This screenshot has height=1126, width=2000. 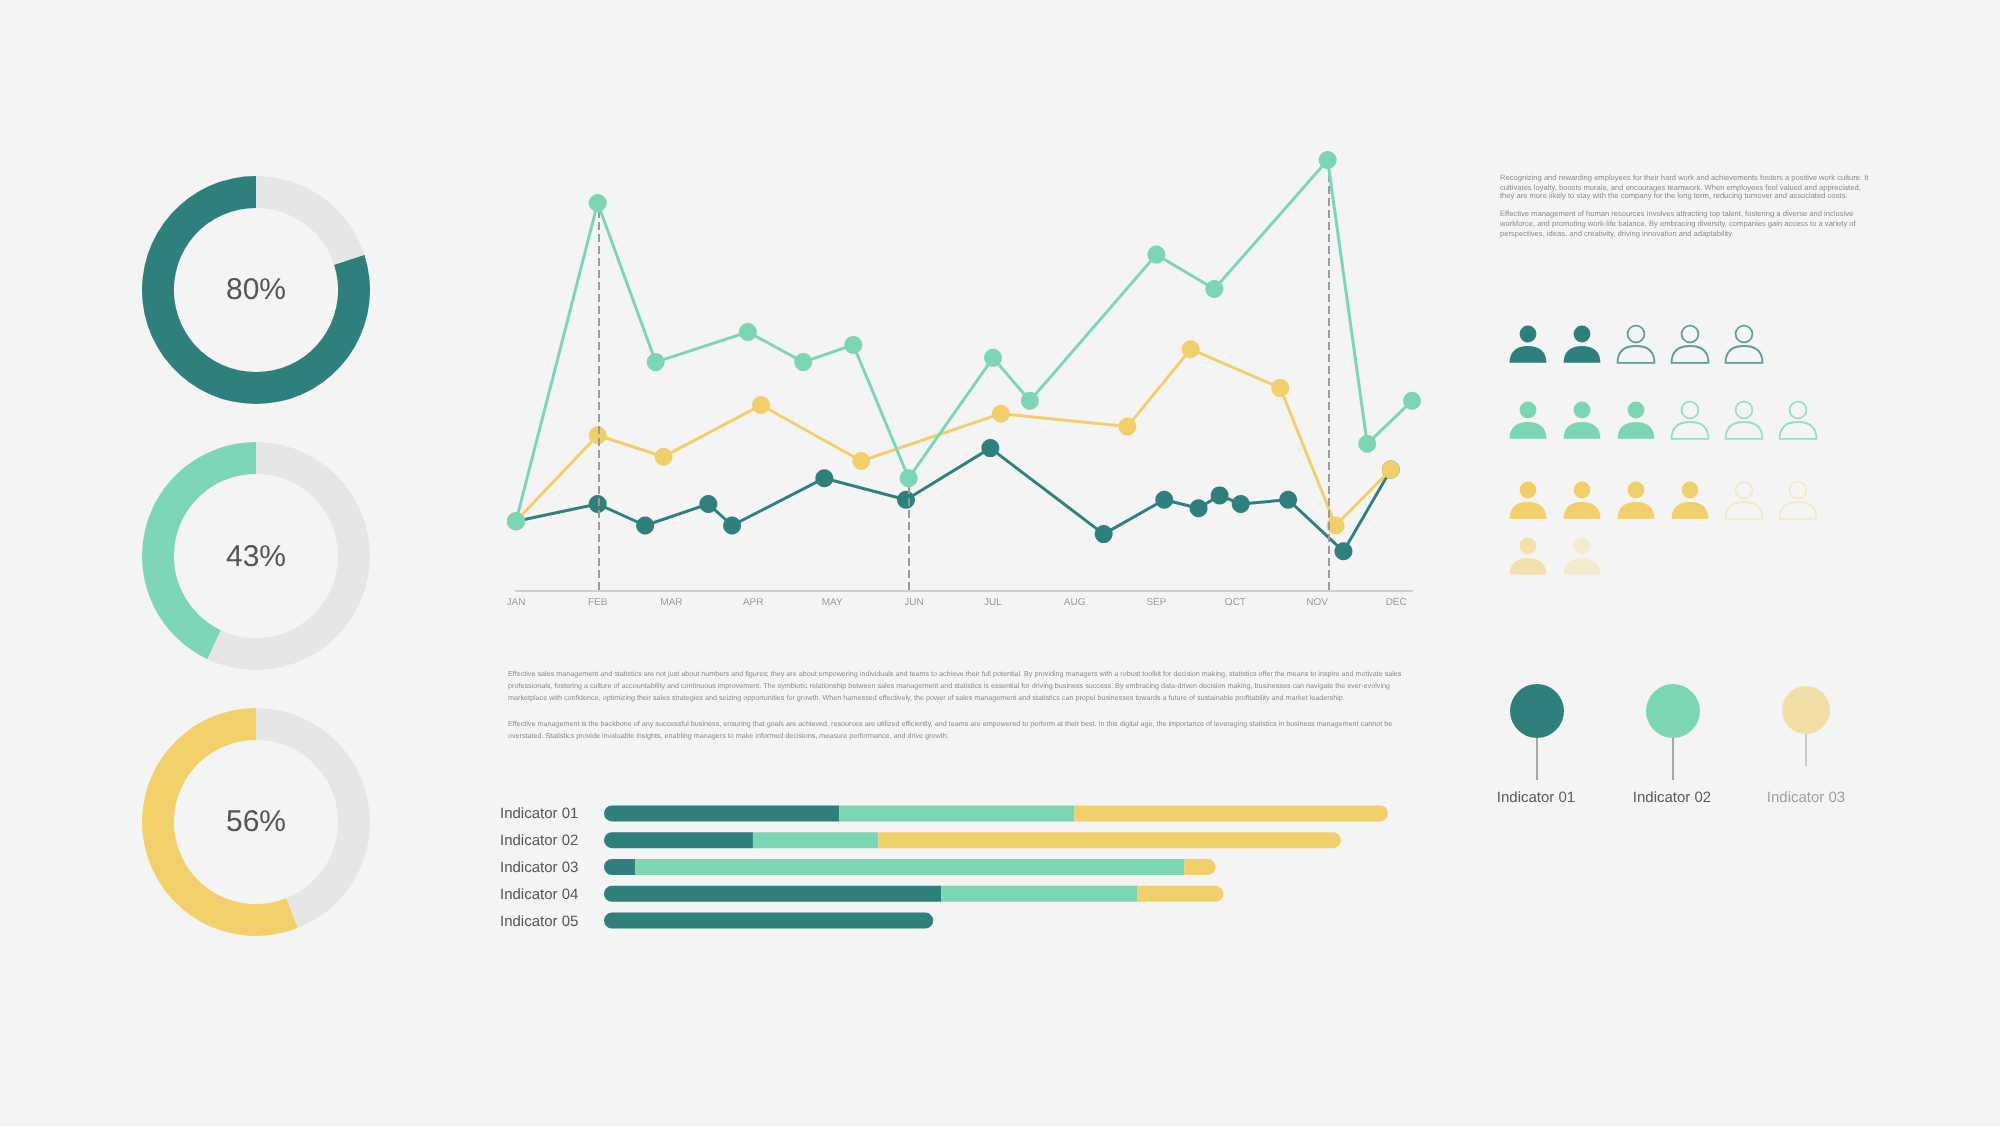 What do you see at coordinates (256, 290) in the screenshot?
I see `data-label: 80%` at bounding box center [256, 290].